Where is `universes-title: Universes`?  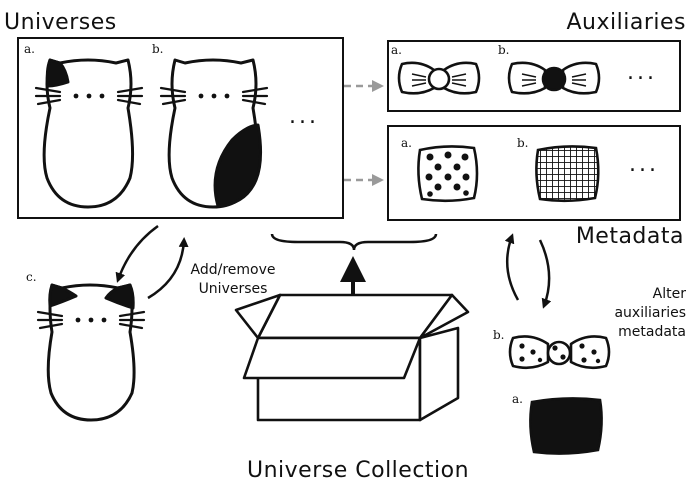
universes-title: Universes is located at coordinates (60, 22).